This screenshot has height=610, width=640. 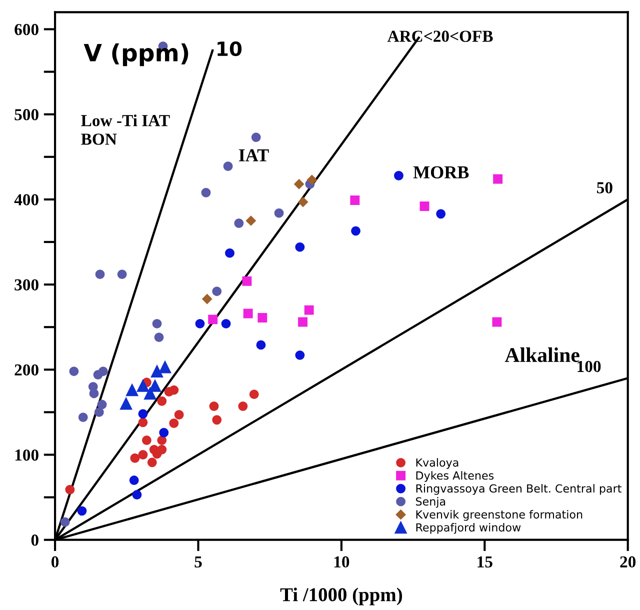 What do you see at coordinates (341, 597) in the screenshot?
I see `x-axis-title: Ti /1000 (ppm)` at bounding box center [341, 597].